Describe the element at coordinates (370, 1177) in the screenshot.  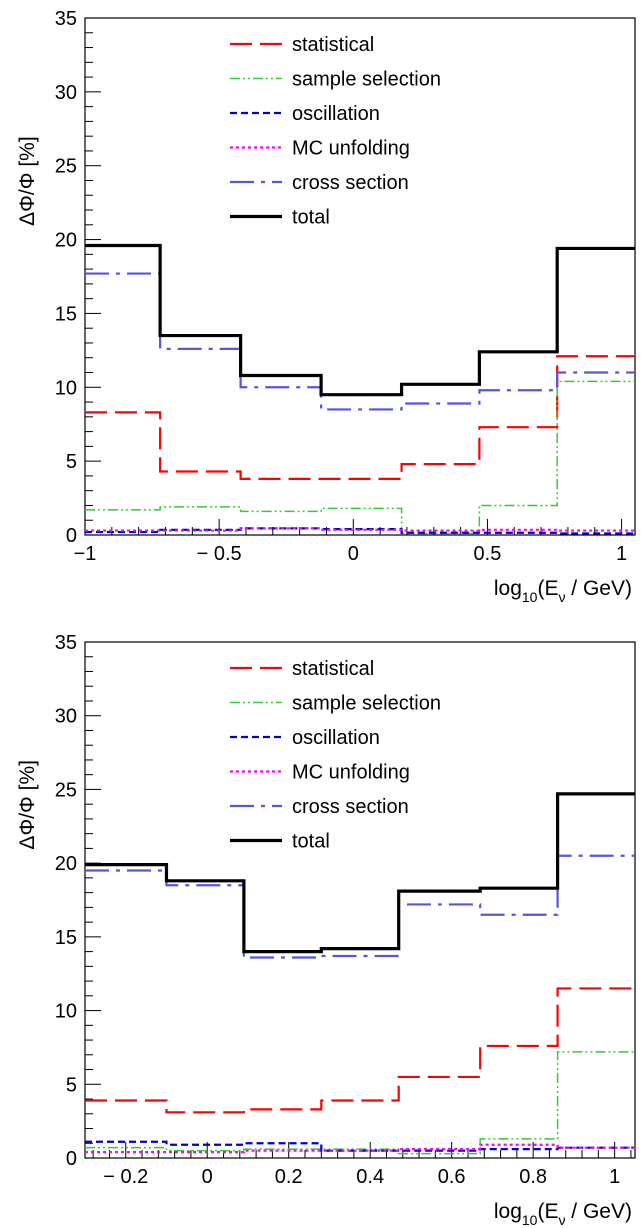
I see `x-tick-label: 0.4` at that location.